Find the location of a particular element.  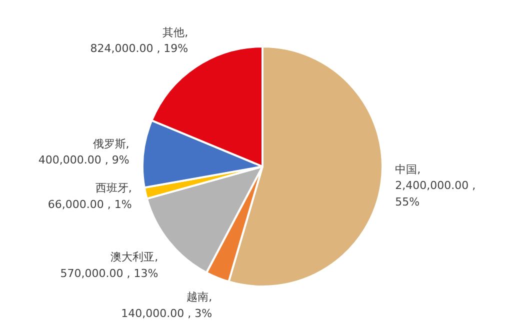

slice-label: 西班牙, 66,000.00 , 1% is located at coordinates (90, 196).